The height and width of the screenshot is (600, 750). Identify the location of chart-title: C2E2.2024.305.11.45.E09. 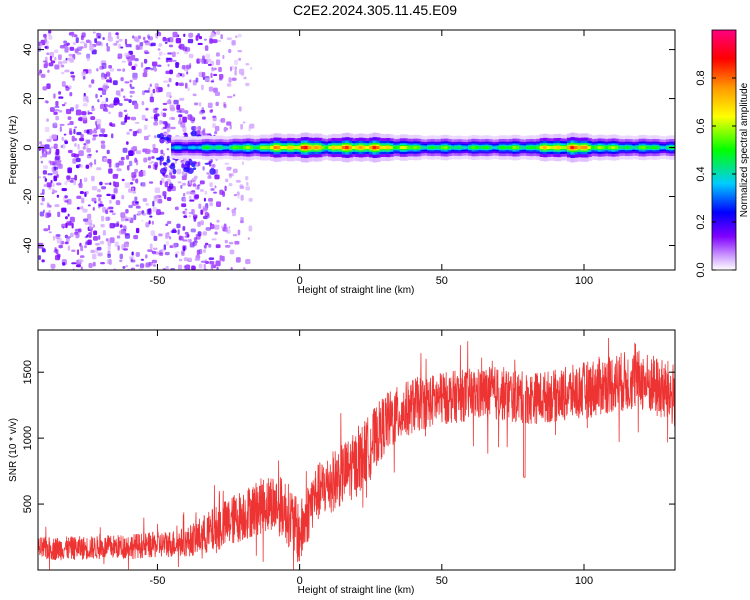
(375, 10).